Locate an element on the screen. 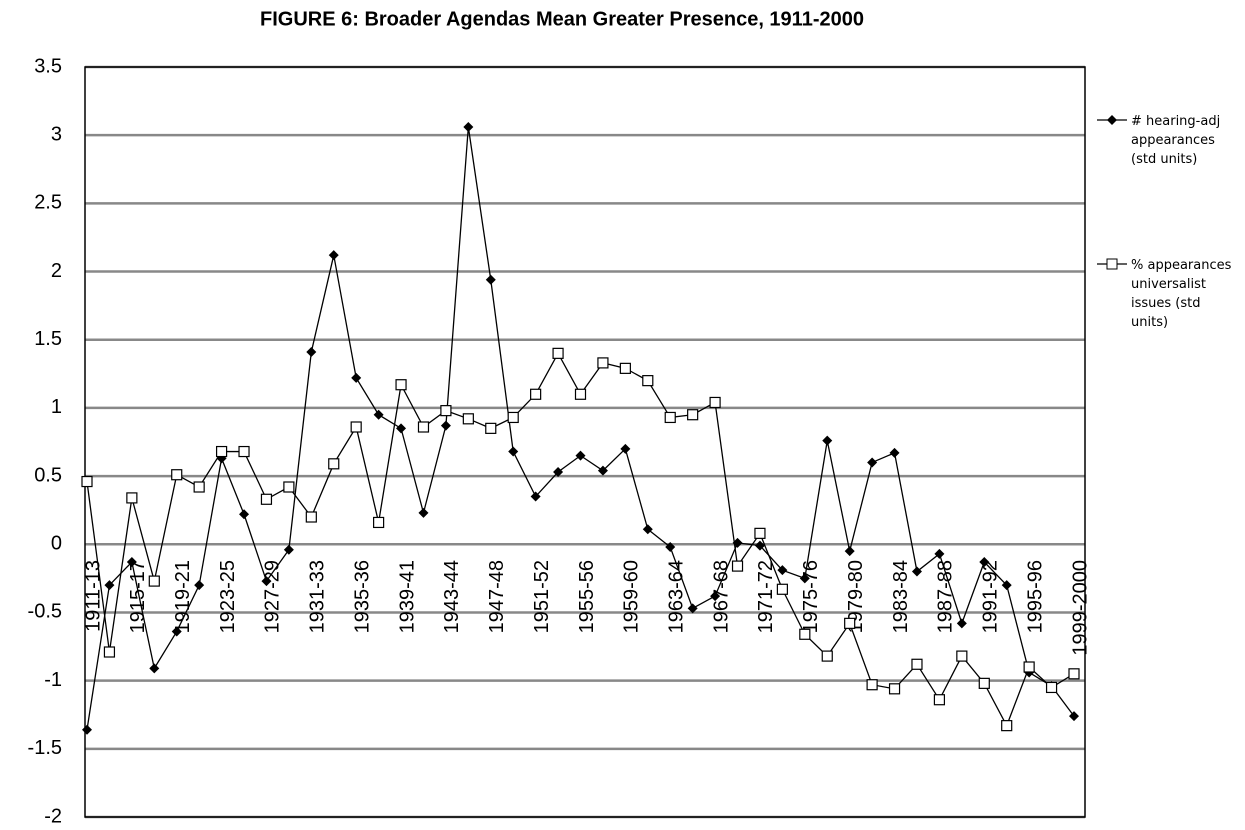 The width and height of the screenshot is (1245, 830). x-tick-label: 1983-84 is located at coordinates (901, 596).